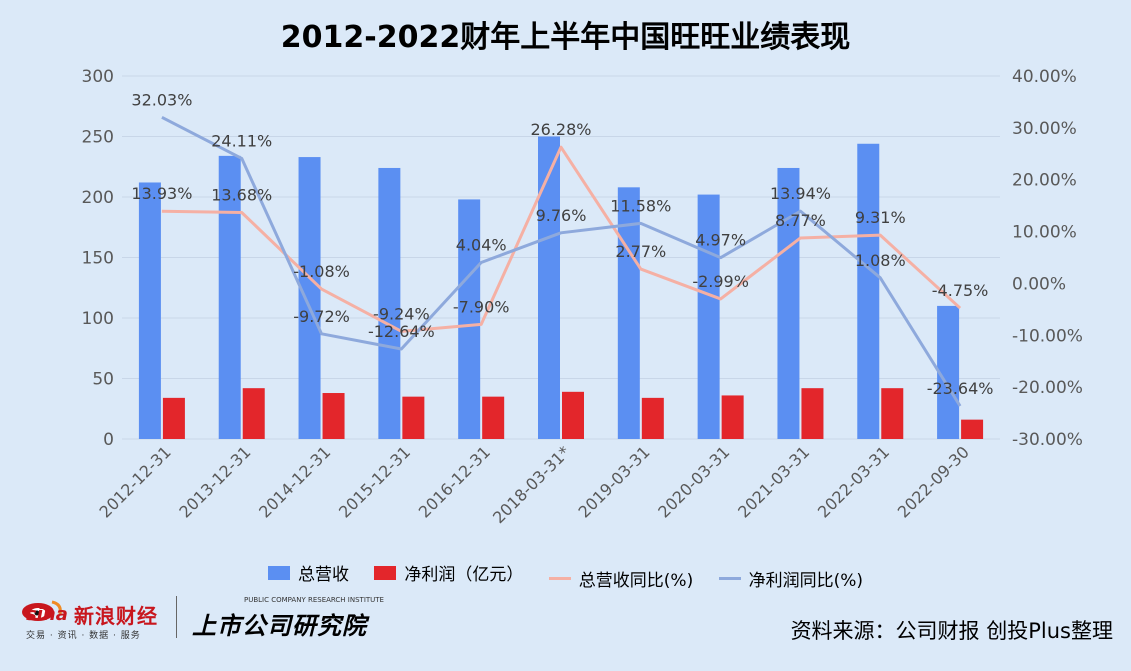 Image resolution: width=1131 pixels, height=671 pixels. Describe the element at coordinates (960, 388) in the screenshot. I see `data-label-profit-yoy: -23.64%` at that location.